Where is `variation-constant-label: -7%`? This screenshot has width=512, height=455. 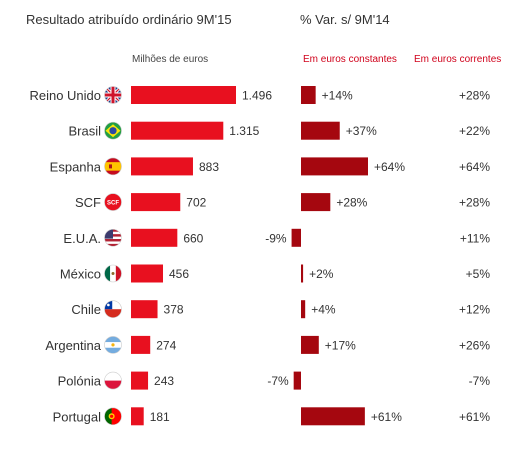 variation-constant-label: -7% is located at coordinates (278, 381).